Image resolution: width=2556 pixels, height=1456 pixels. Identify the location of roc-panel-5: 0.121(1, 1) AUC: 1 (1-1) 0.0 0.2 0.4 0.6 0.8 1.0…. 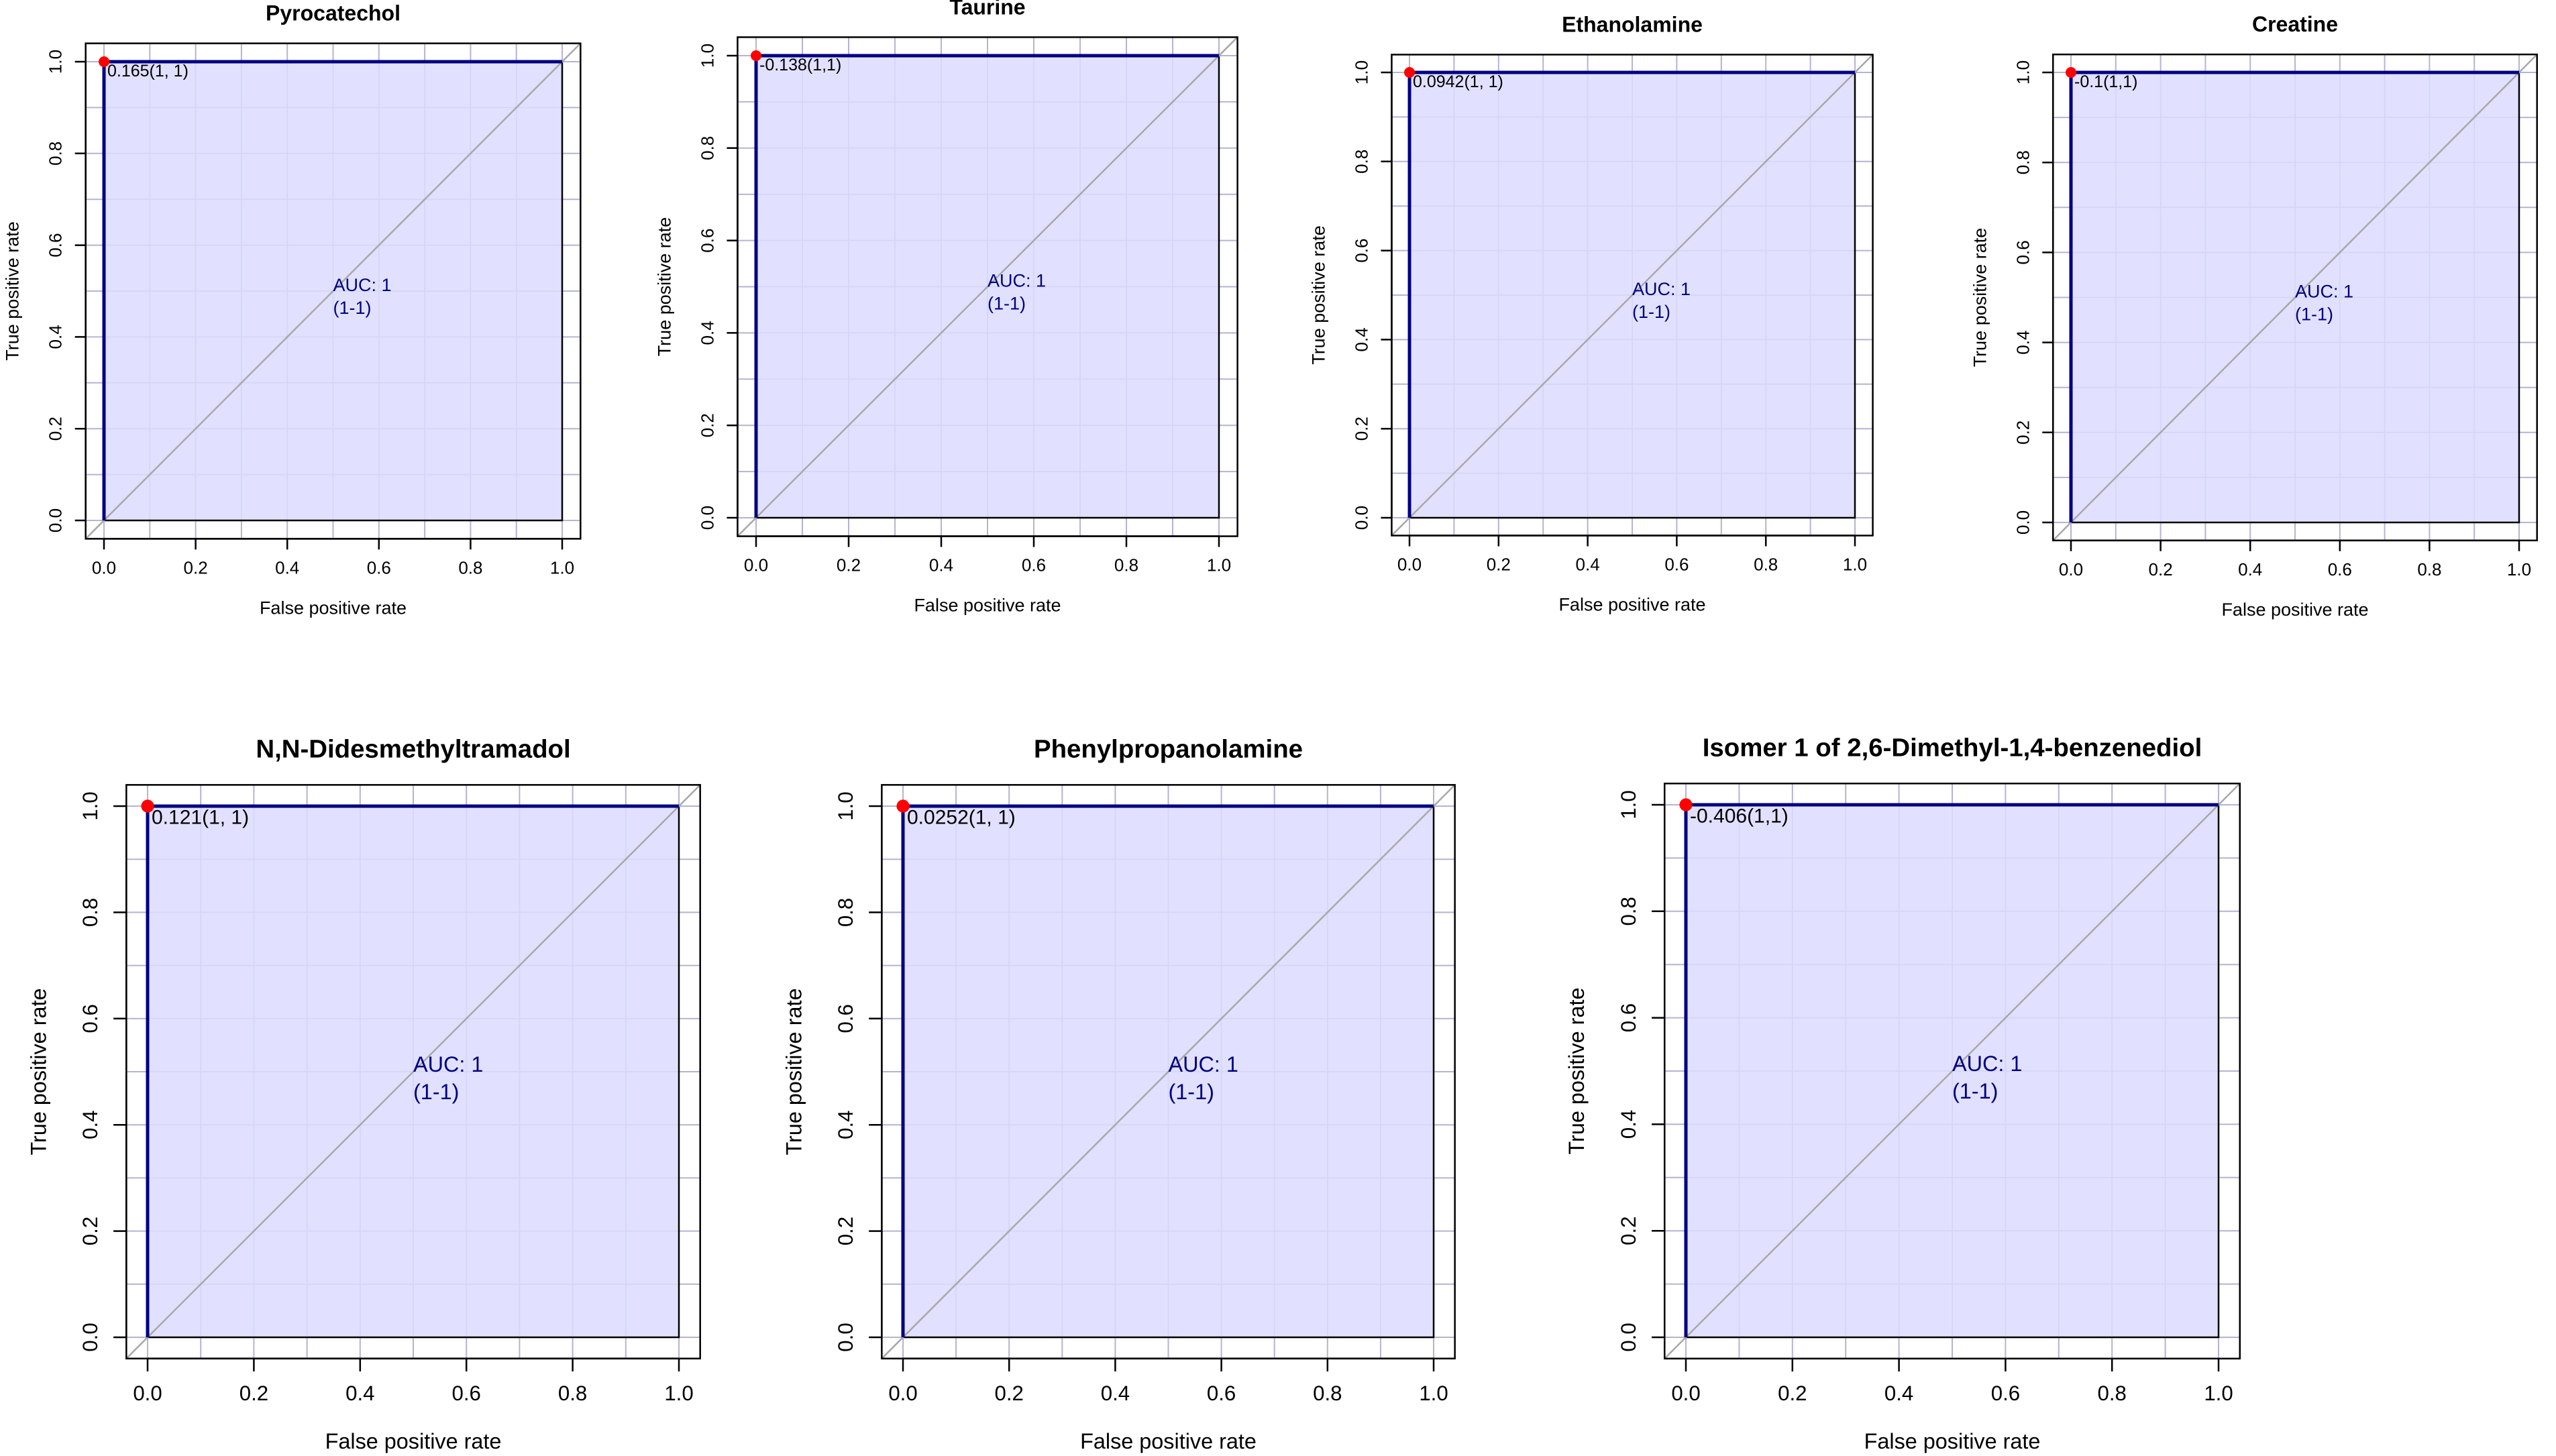
(363, 1094).